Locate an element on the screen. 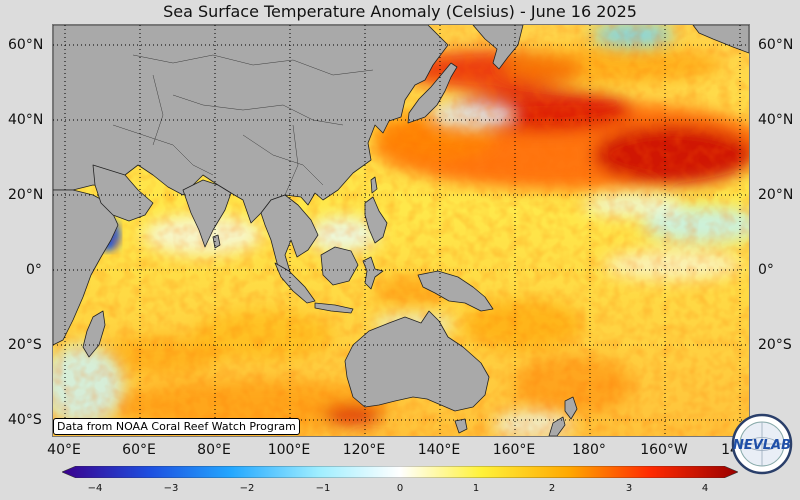 Image resolution: width=800 pixels, height=500 pixels. nevlab-logo-svg: NEVLAB is located at coordinates (762, 444).